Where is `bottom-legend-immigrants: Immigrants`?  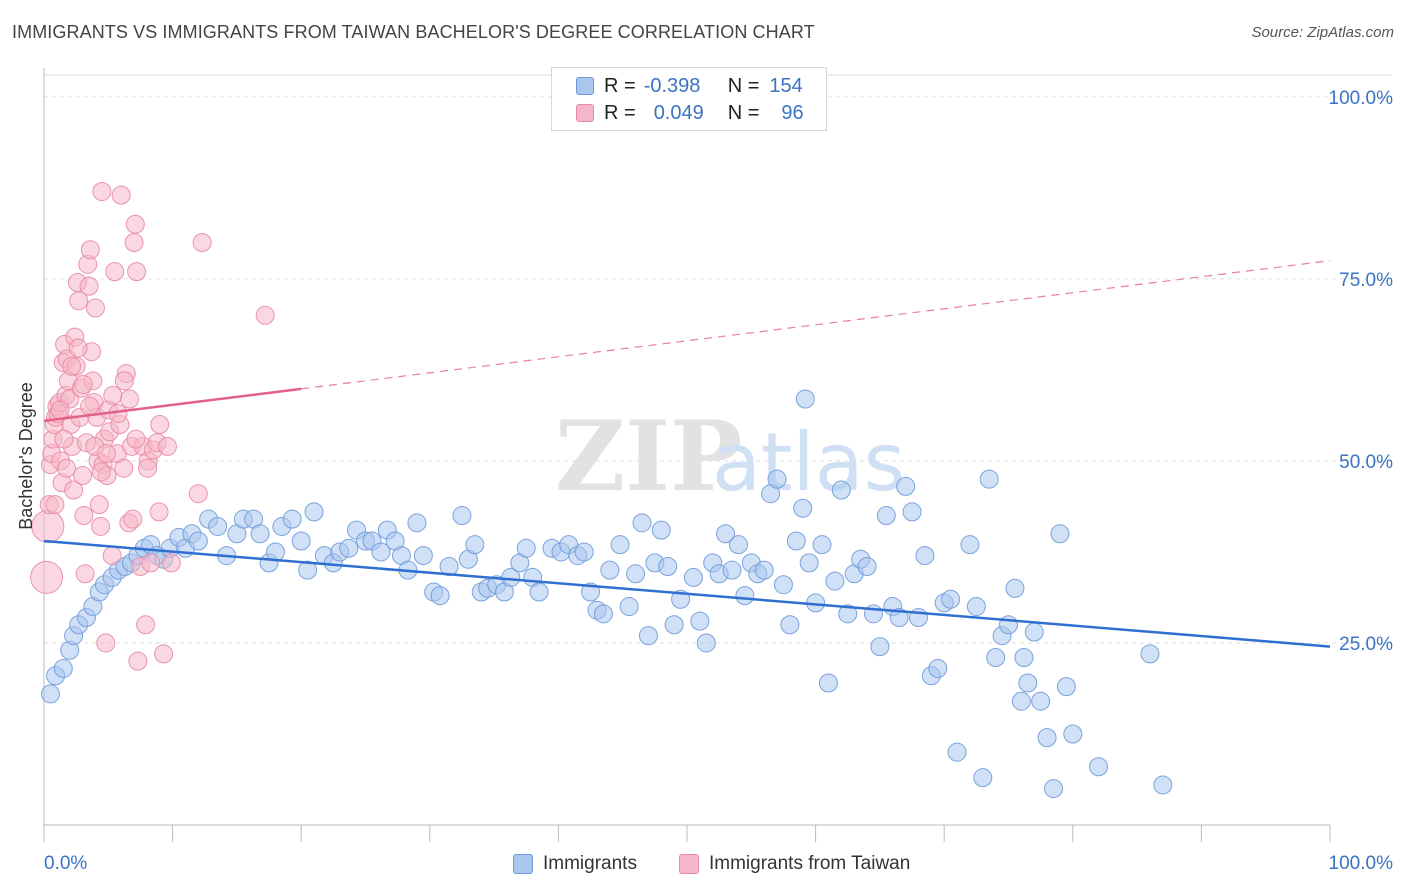 bottom-legend-immigrants: Immigrants is located at coordinates (575, 864).